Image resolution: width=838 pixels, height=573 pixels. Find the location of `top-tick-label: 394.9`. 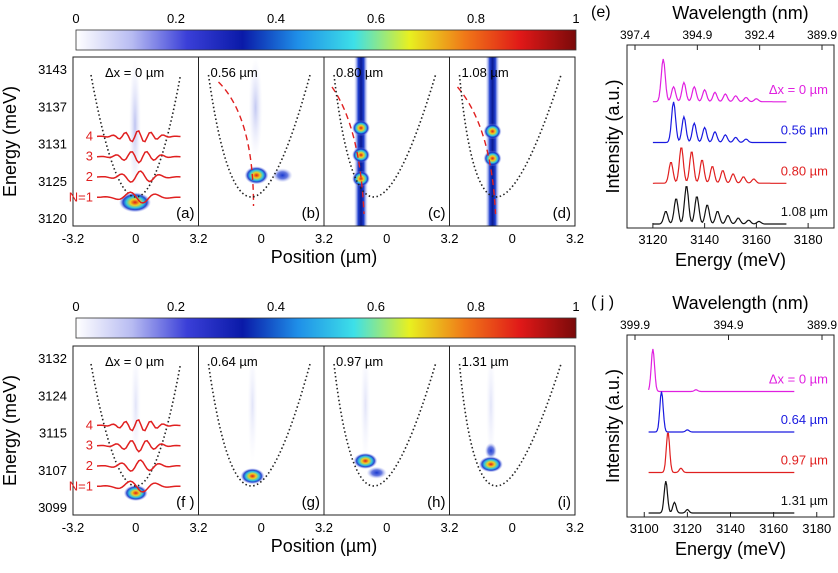

top-tick-label: 394.9 is located at coordinates (697, 35).